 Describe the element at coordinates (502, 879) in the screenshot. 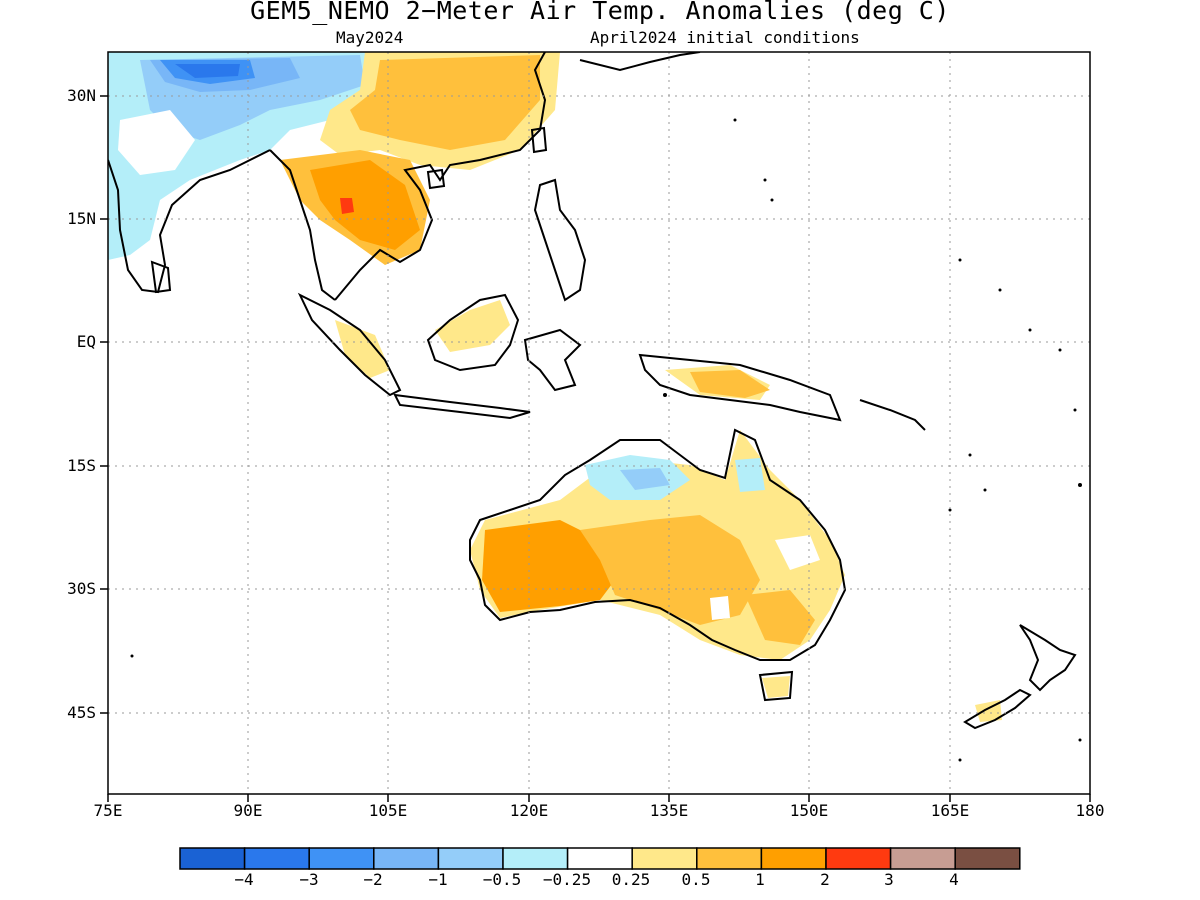

I see `colorbar-label: −0.5` at that location.